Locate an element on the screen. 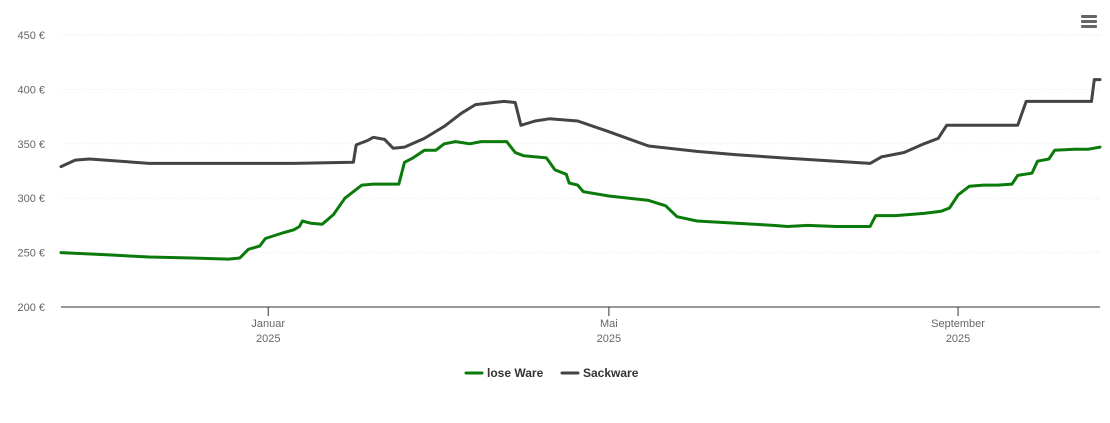  y-axis: 200 € 250 € 300 € 350 € 400 € 450 € is located at coordinates (31, 172).